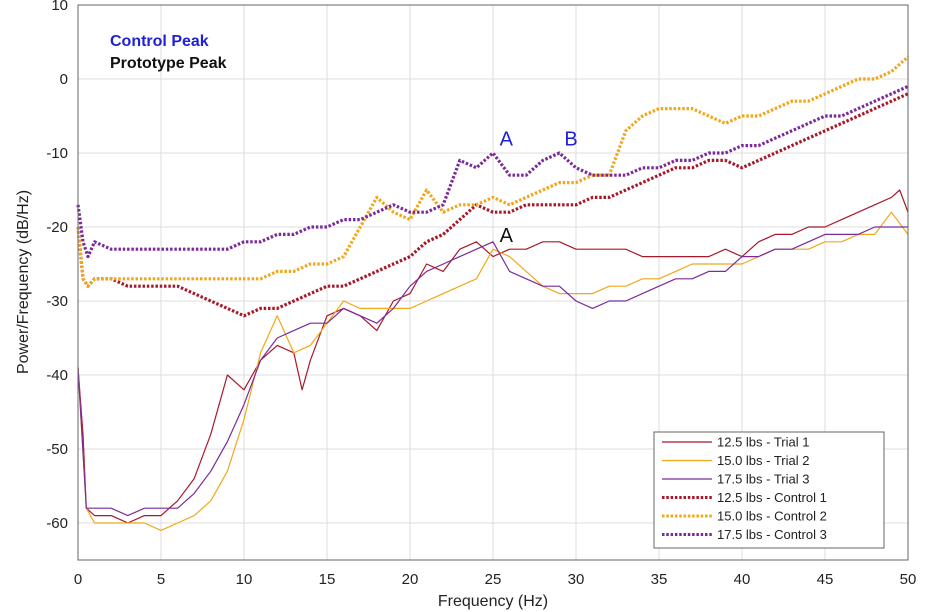  Describe the element at coordinates (327, 579) in the screenshot. I see `x-tick-label: 15` at that location.